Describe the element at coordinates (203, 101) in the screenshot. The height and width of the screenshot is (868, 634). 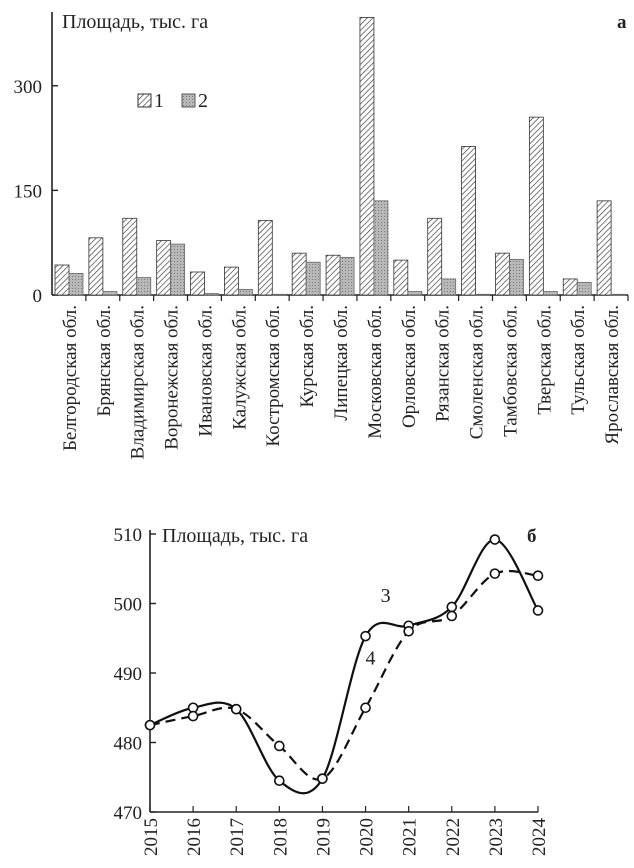
I see `legend-label-series-2: 2` at that location.